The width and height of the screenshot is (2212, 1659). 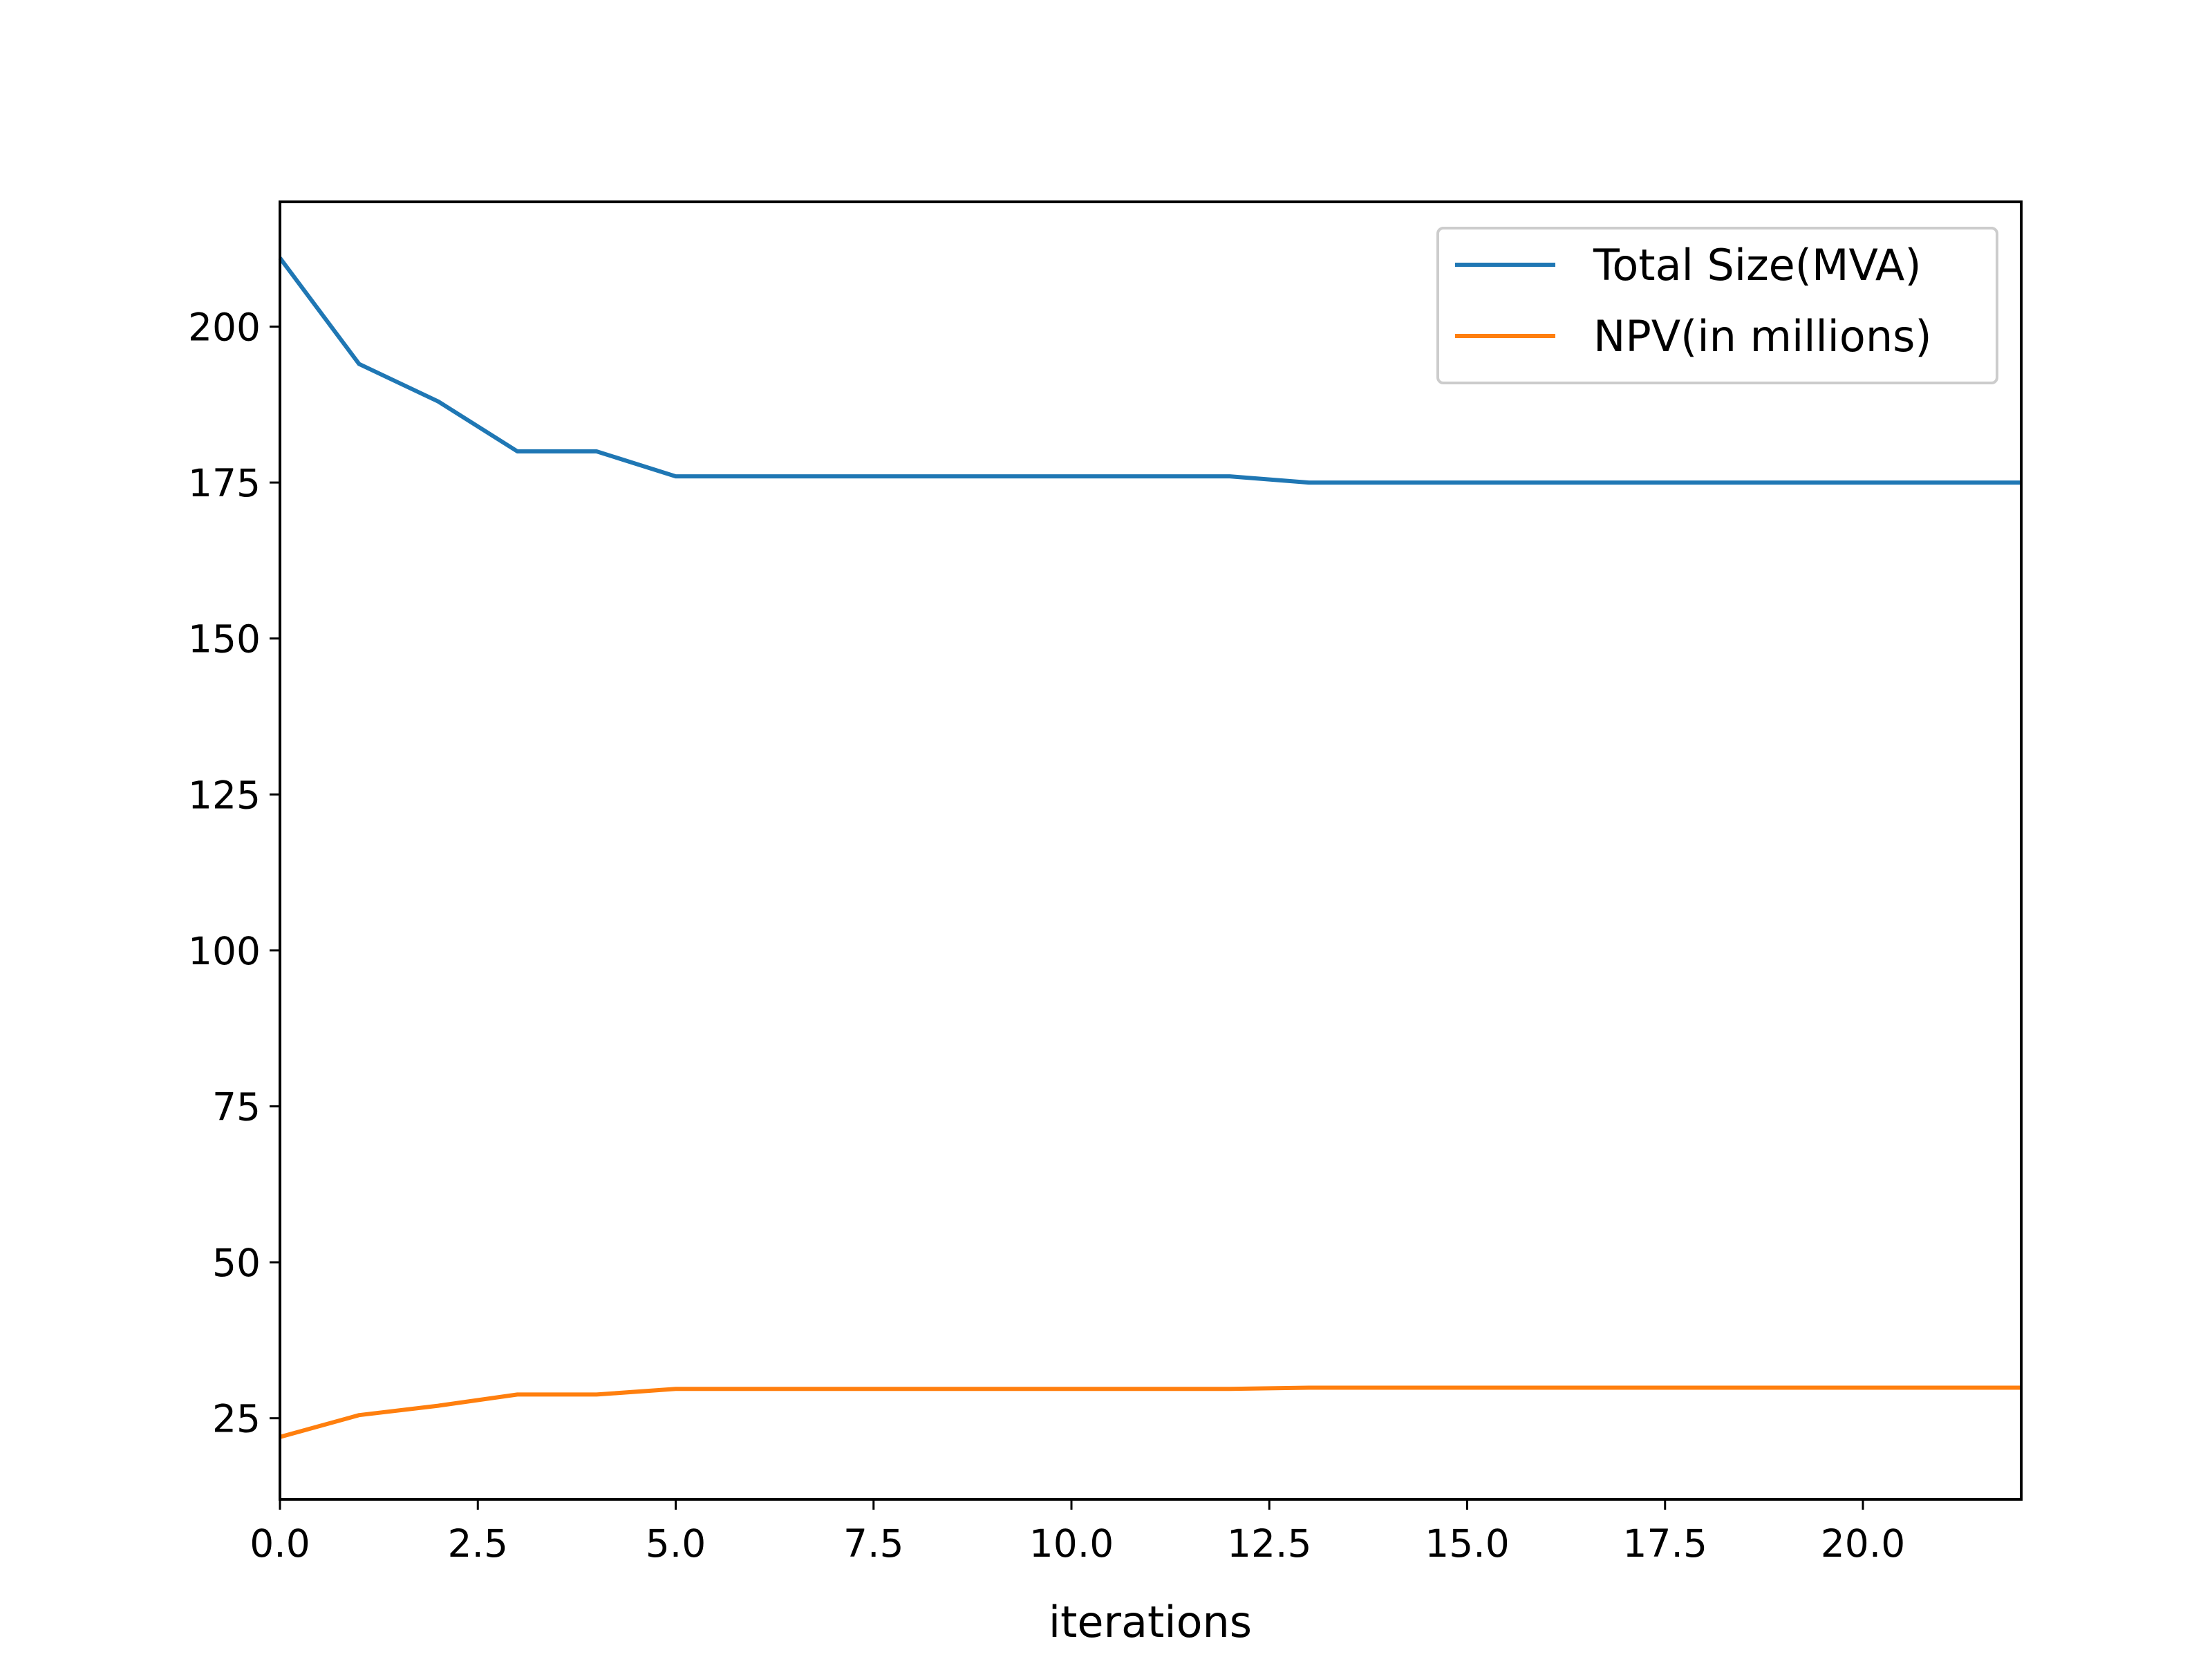 What do you see at coordinates (676, 1544) in the screenshot?
I see `x-tick-label: 5.0` at bounding box center [676, 1544].